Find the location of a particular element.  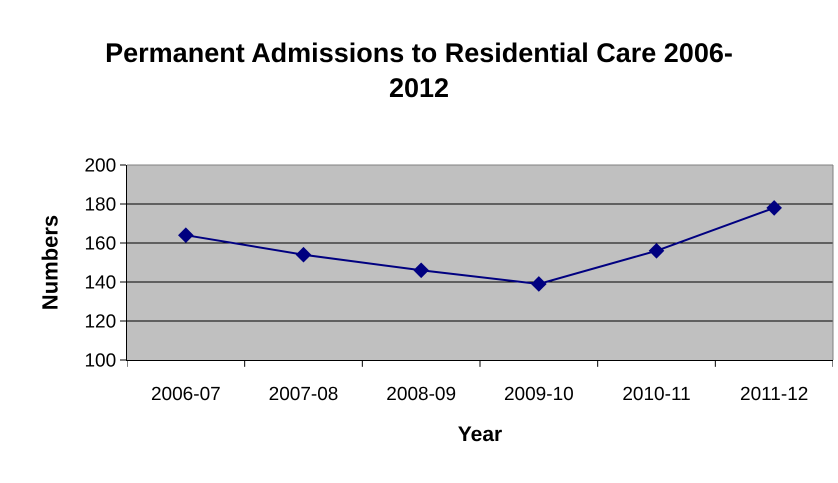

x-tick-label: 2007-08 is located at coordinates (303, 394).